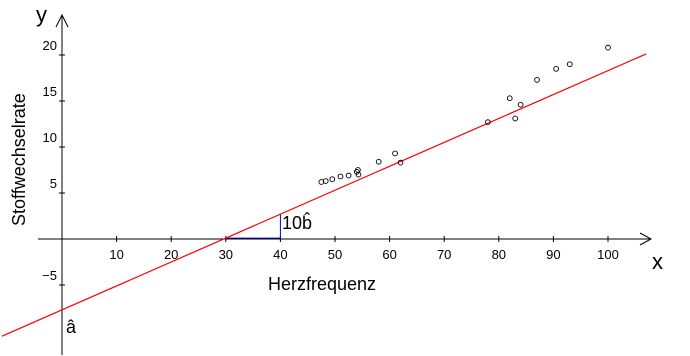 The height and width of the screenshot is (356, 690). What do you see at coordinates (297, 222) in the screenshot?
I see `slope-annotation: 10b̂` at bounding box center [297, 222].